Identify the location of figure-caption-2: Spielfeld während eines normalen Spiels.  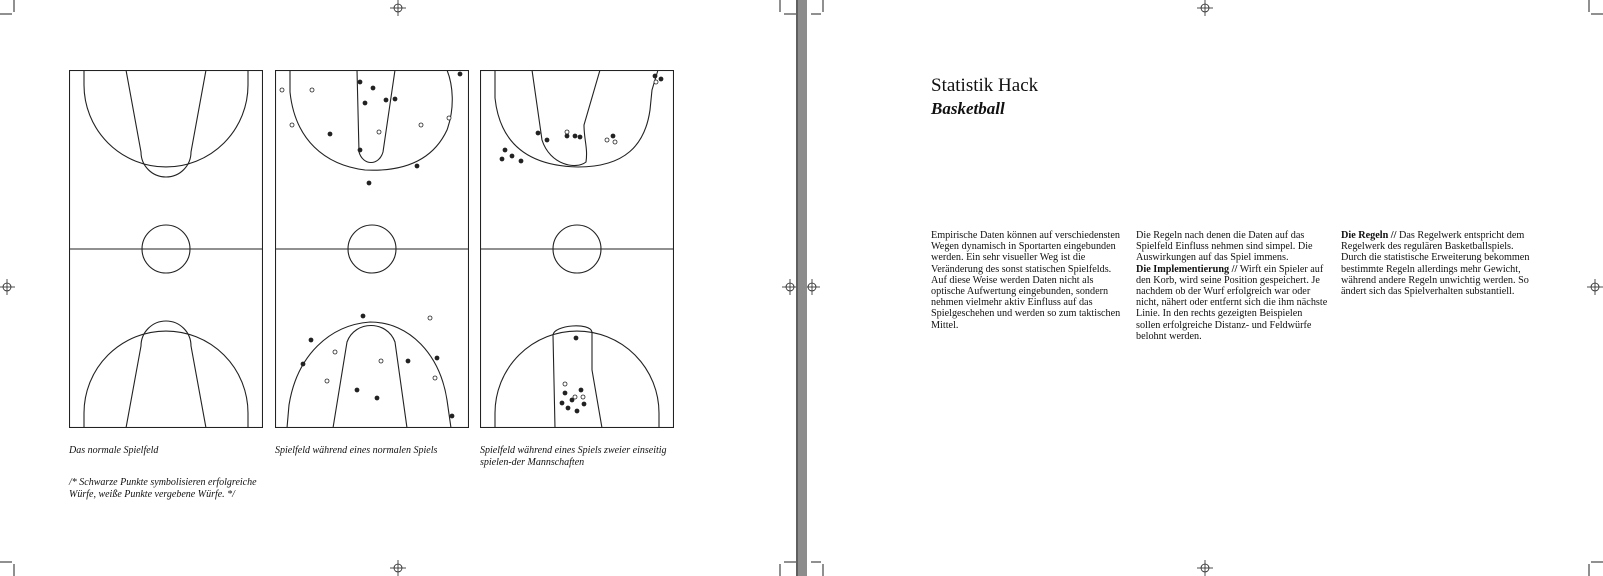
(356, 450).